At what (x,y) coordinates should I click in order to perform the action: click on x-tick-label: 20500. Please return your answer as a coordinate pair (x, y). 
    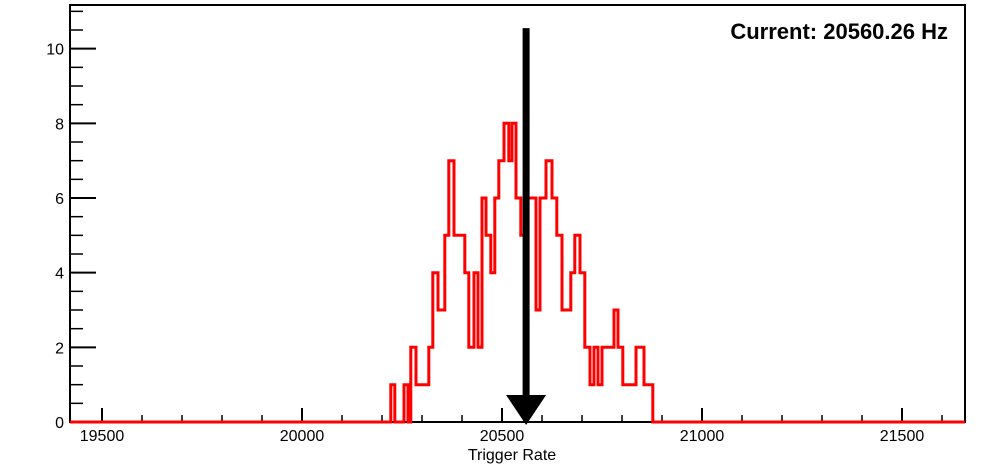
    Looking at the image, I should click on (502, 436).